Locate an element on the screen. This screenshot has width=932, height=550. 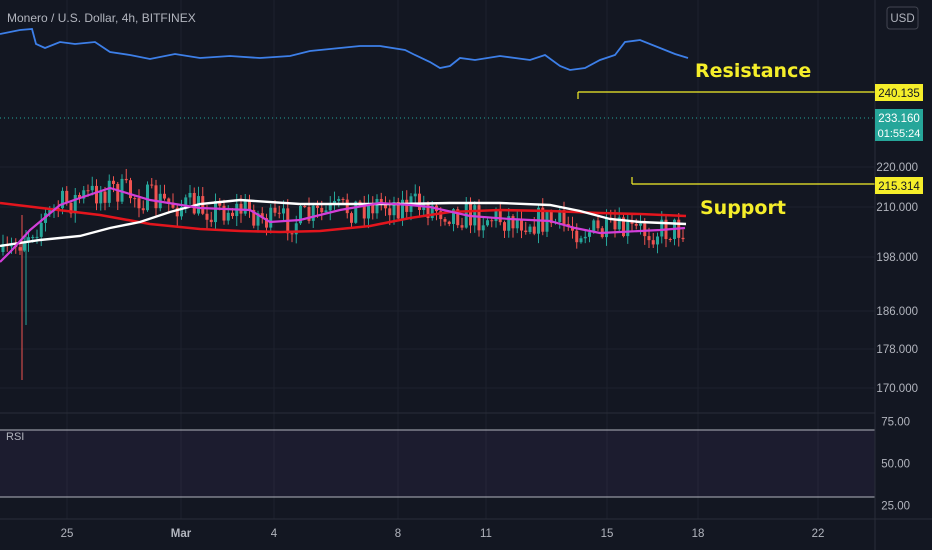
price-tick-label: 220.000 is located at coordinates (897, 168).